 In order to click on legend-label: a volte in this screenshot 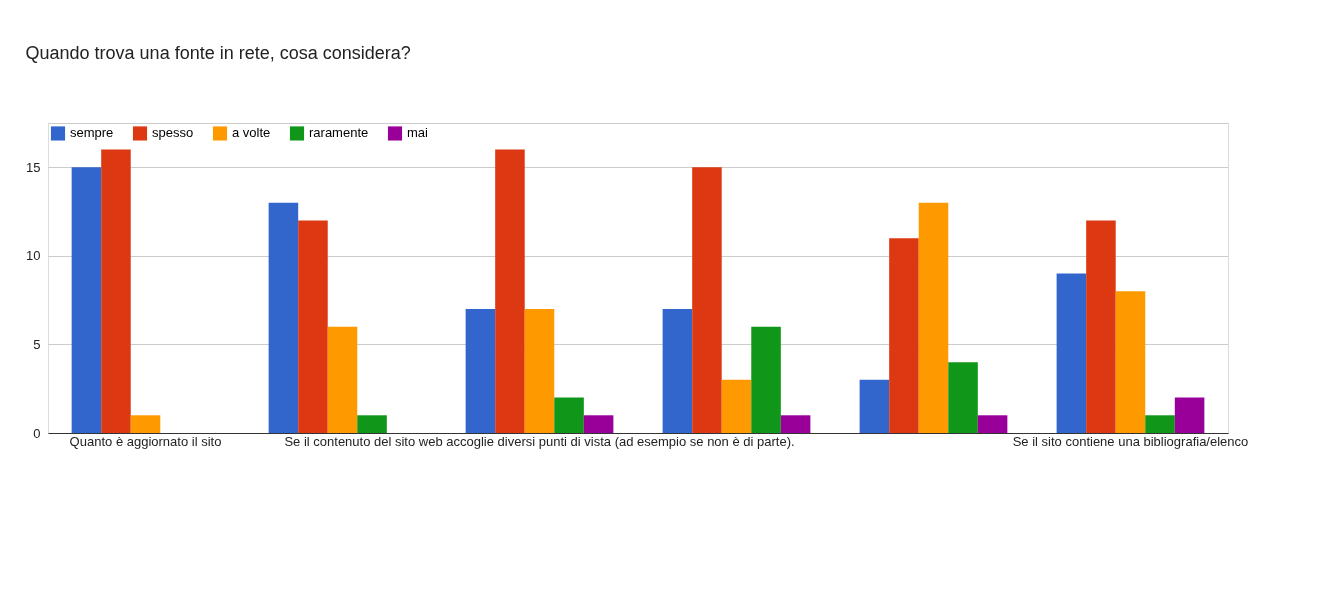, I will do `click(251, 133)`.